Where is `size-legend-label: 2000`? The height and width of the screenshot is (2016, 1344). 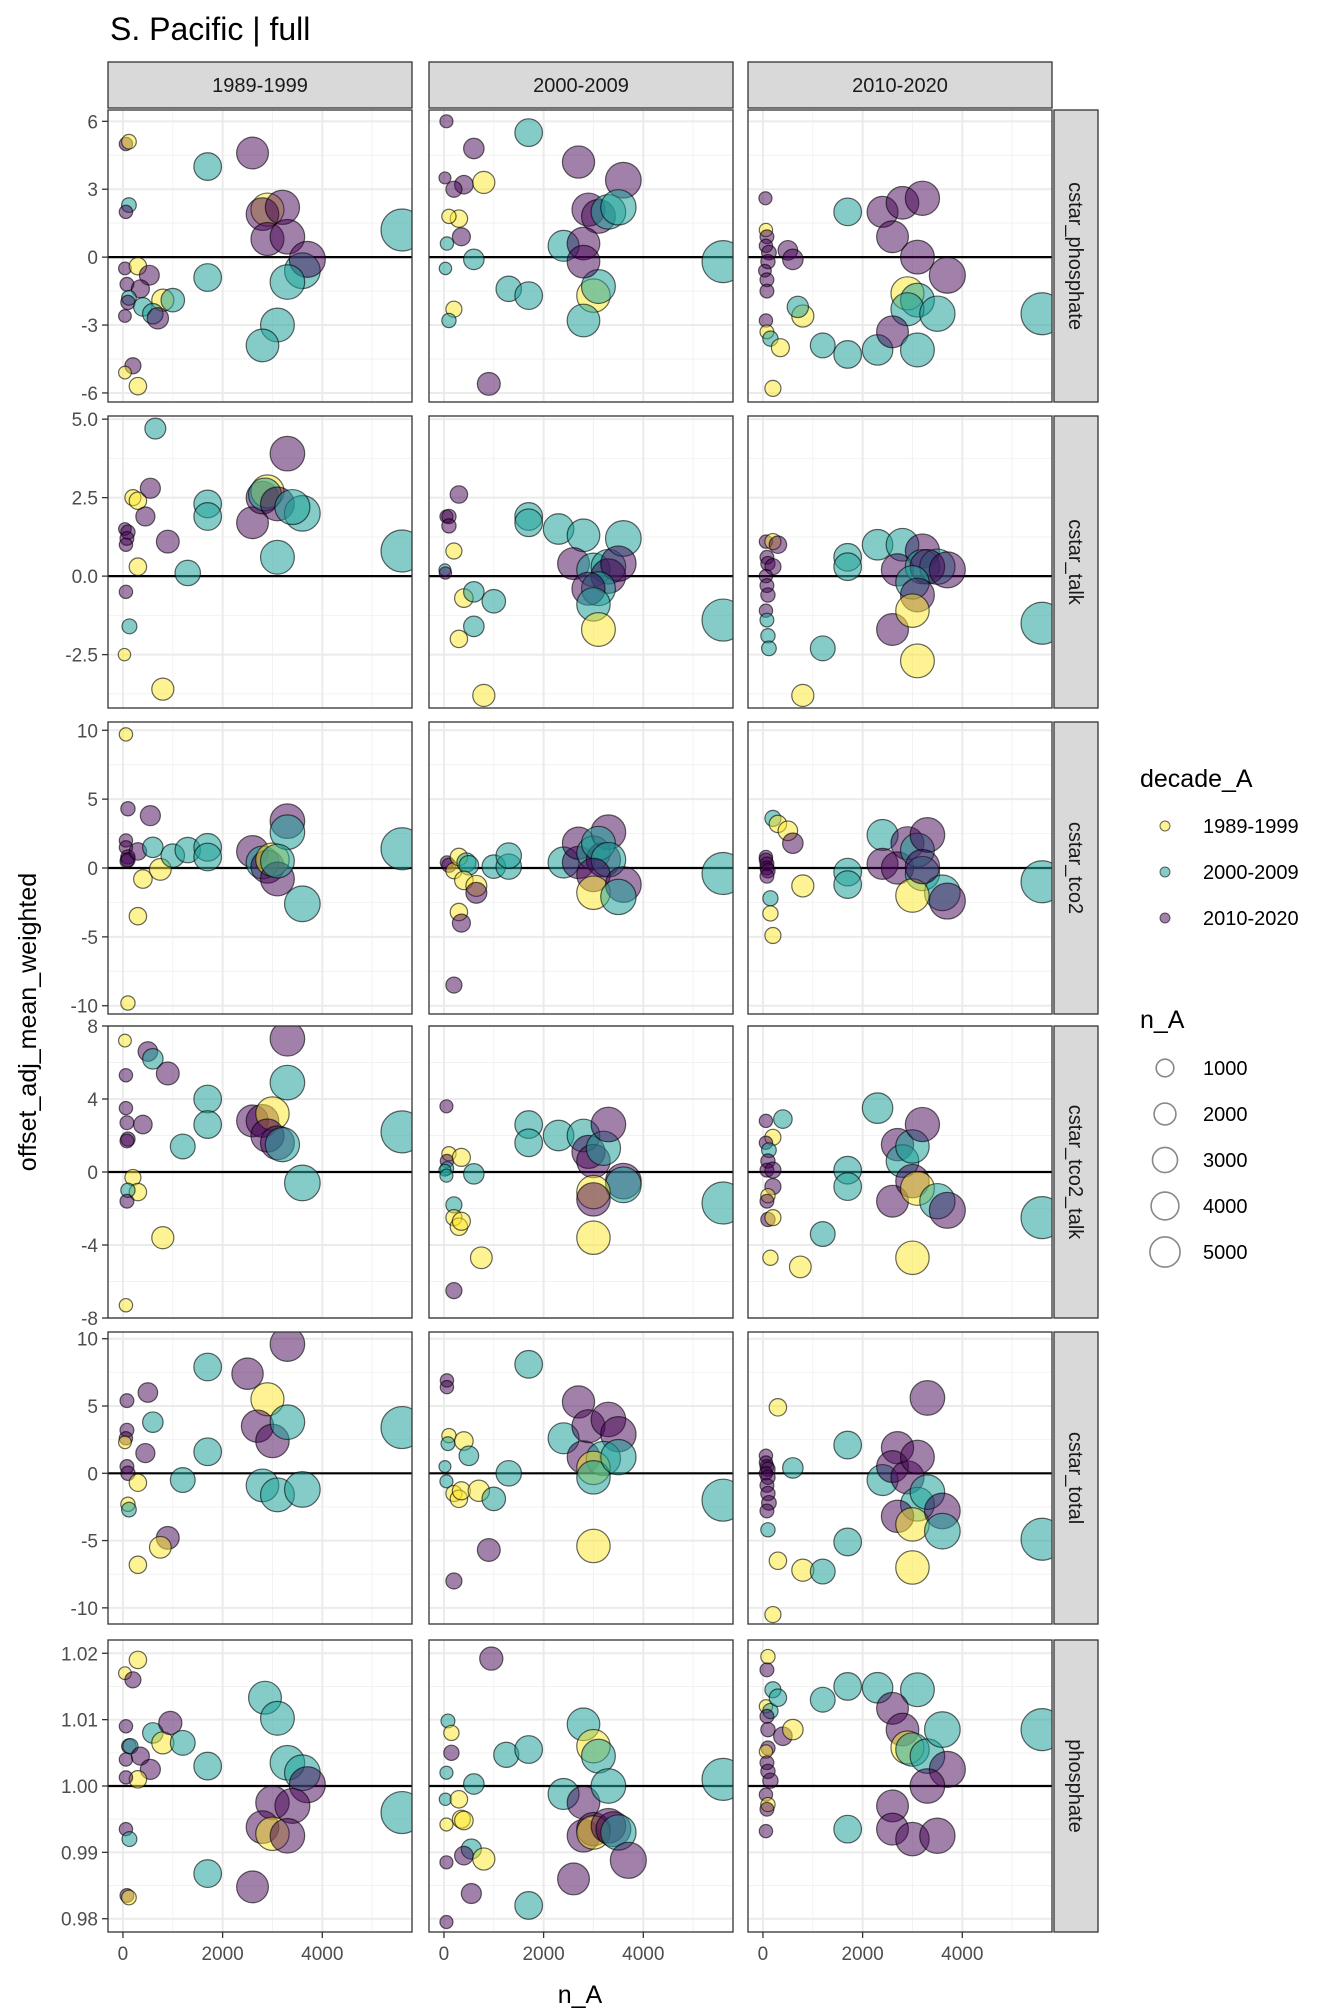 size-legend-label: 2000 is located at coordinates (1225, 1115).